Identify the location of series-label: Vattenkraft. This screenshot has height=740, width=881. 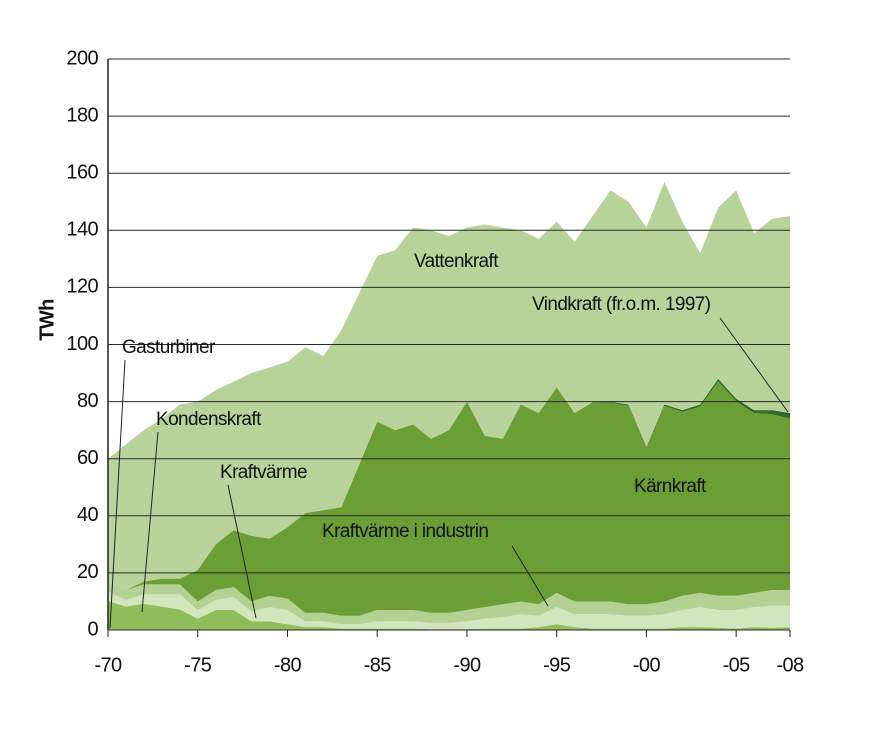
(456, 261).